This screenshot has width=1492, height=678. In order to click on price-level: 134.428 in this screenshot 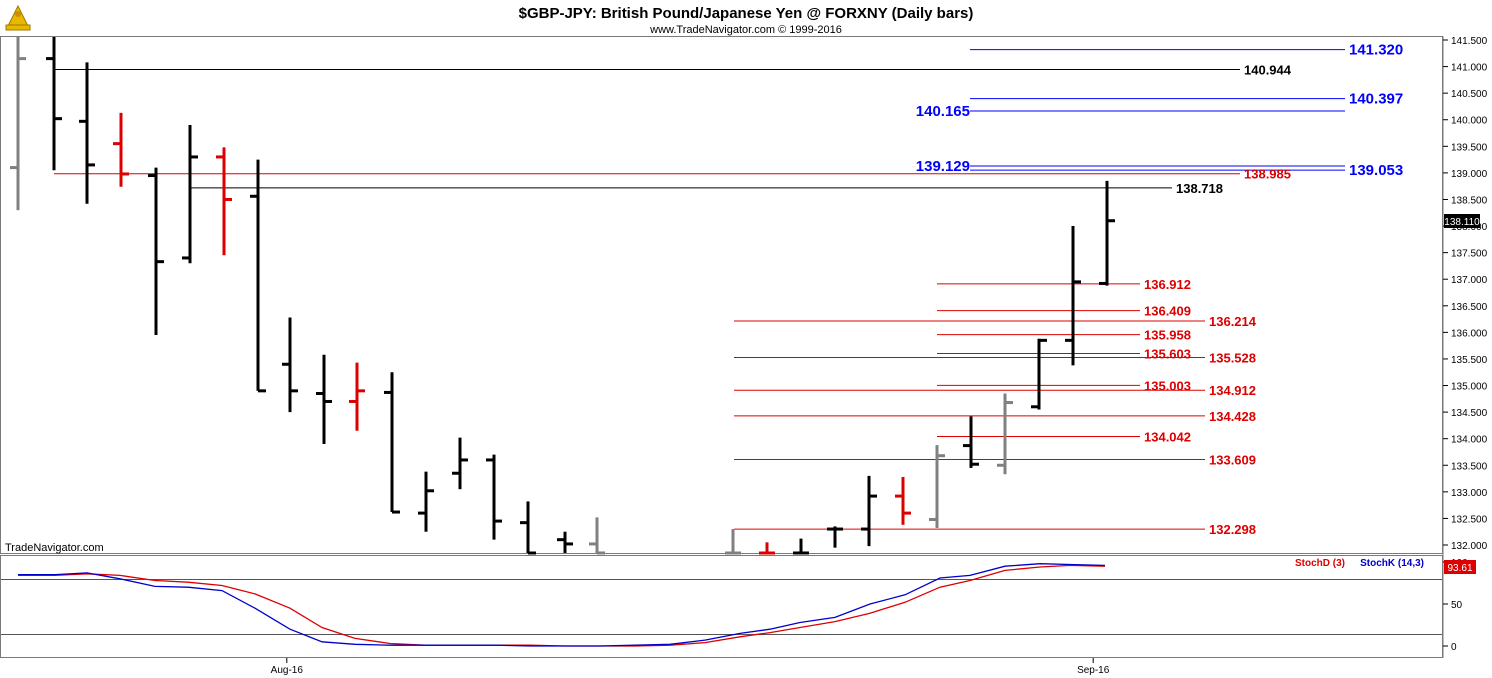, I will do `click(995, 416)`.